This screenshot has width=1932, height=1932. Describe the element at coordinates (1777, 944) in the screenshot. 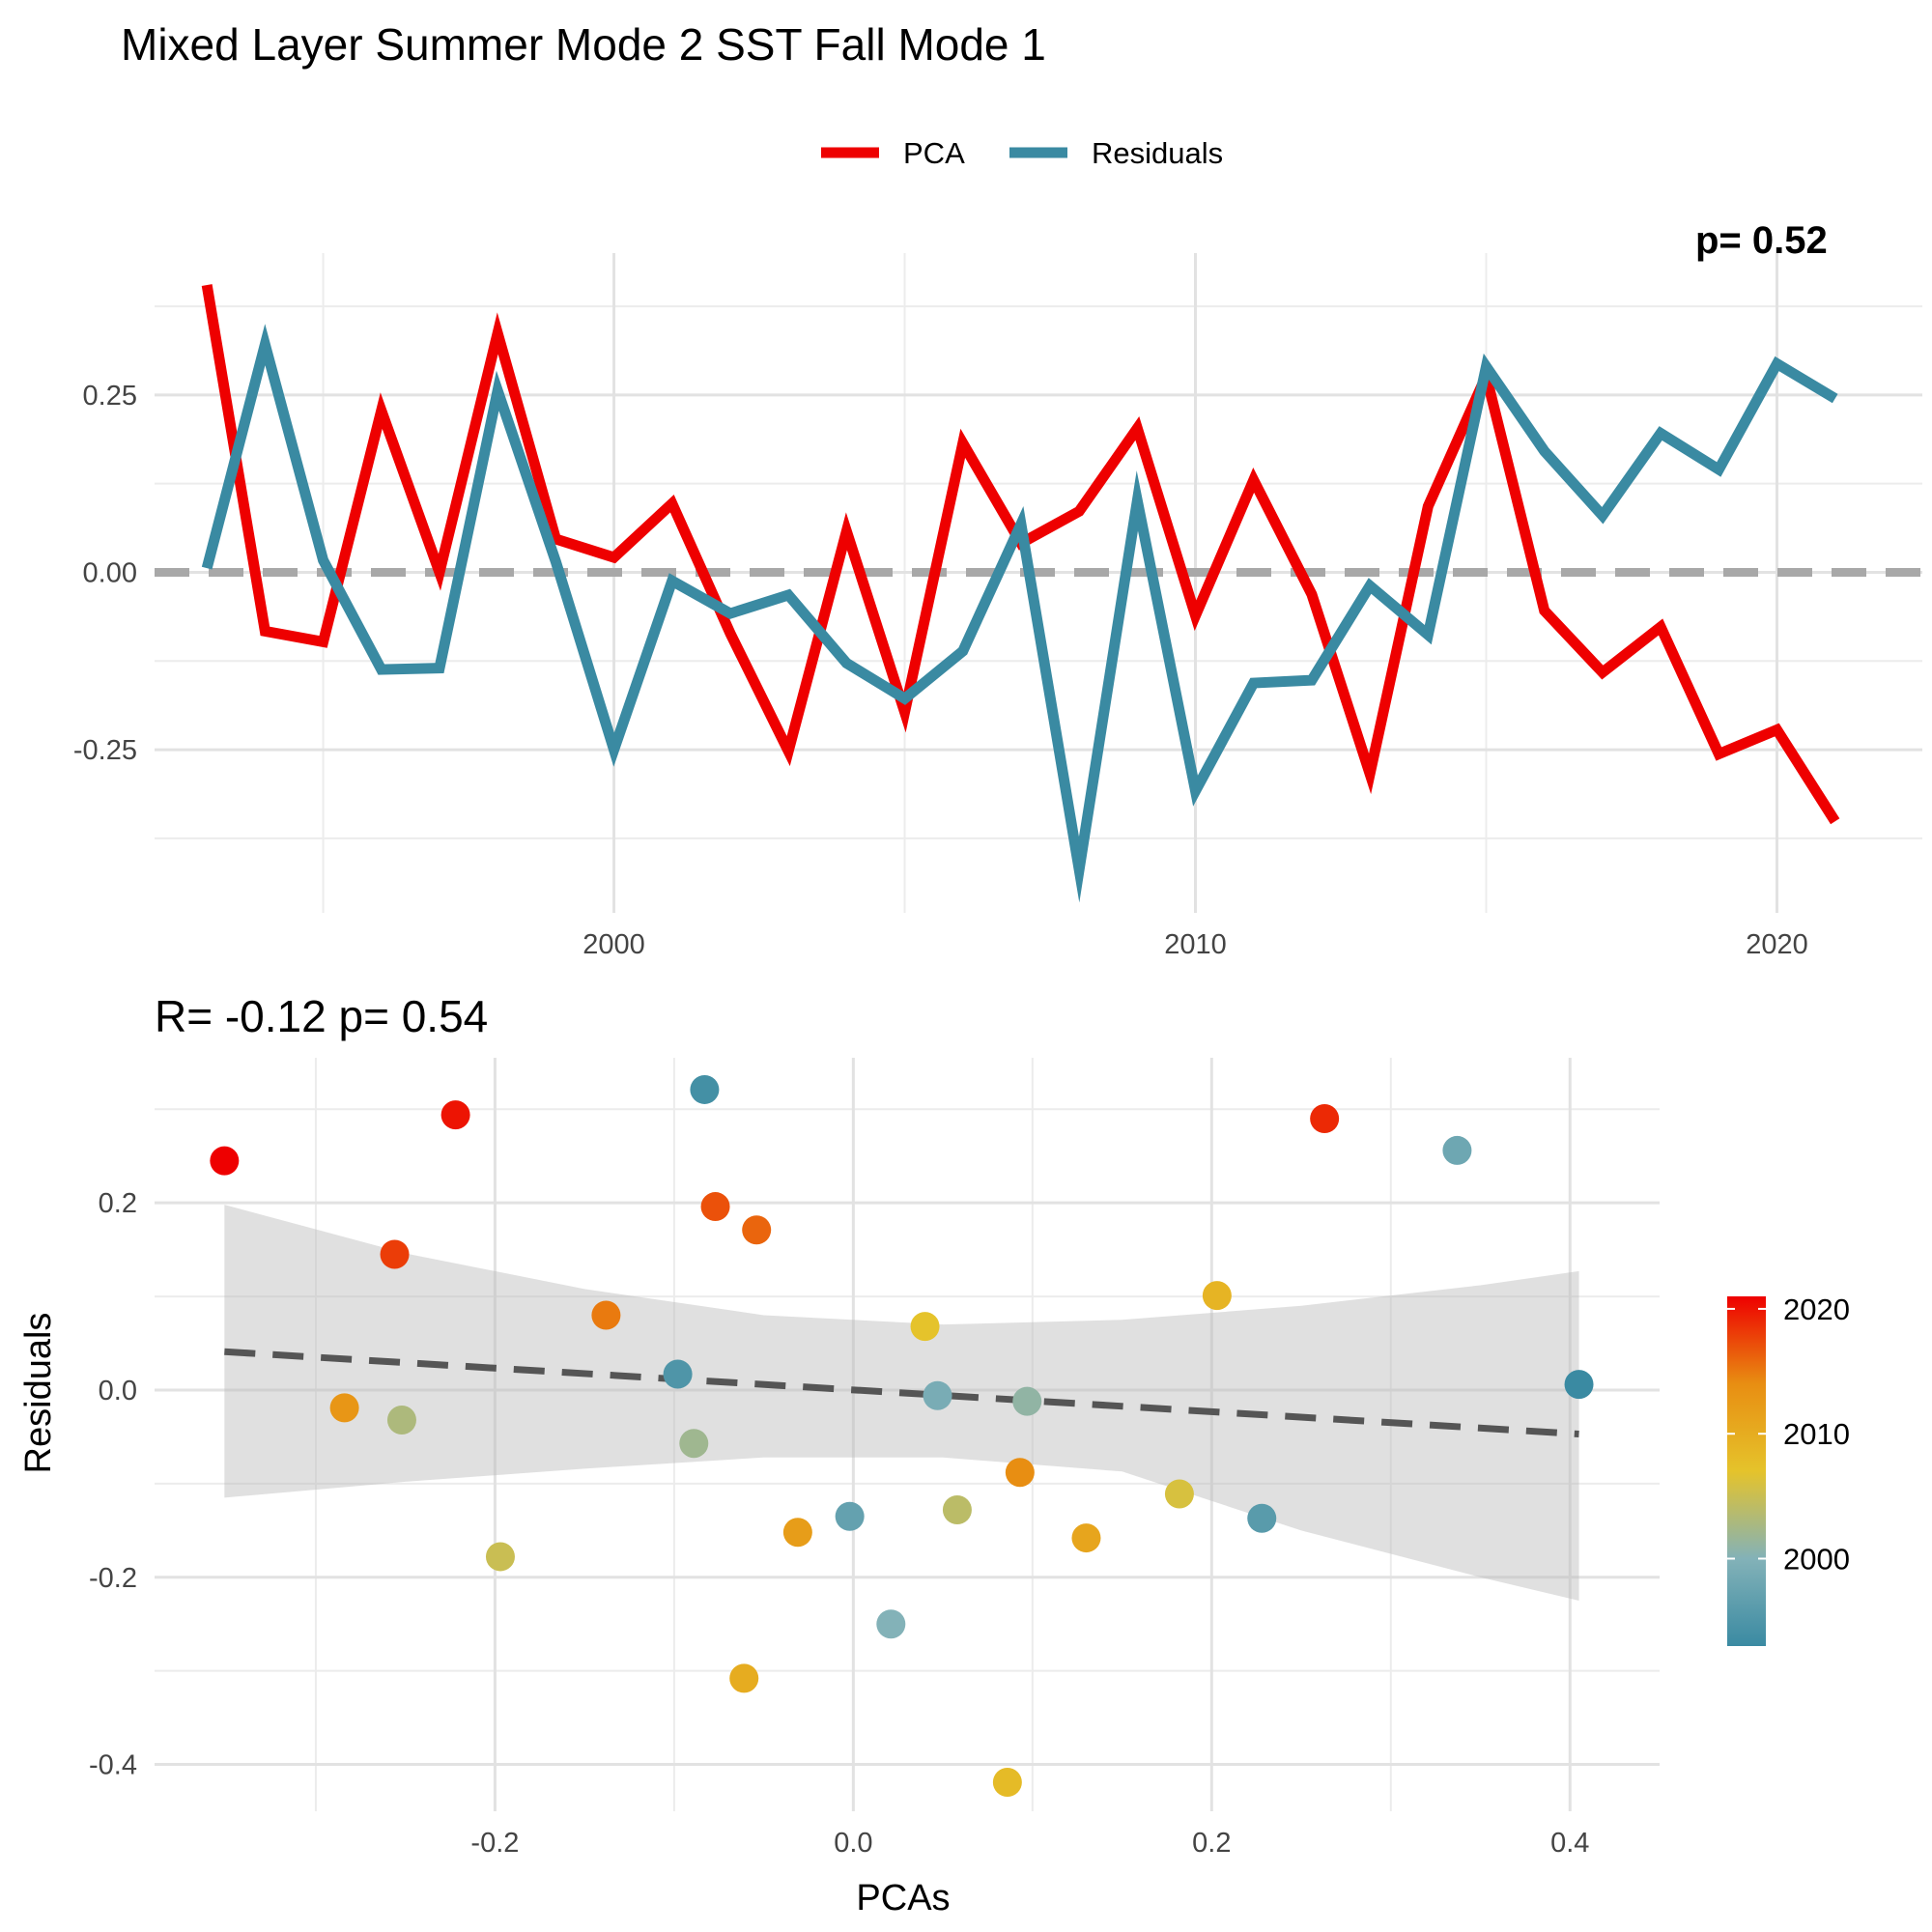

I see `x-tick-label: 2020` at that location.